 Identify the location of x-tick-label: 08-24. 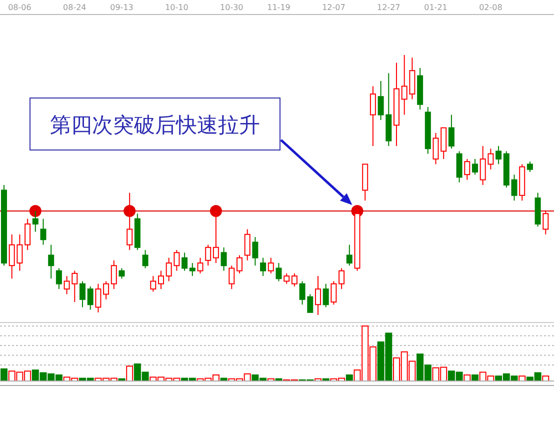
(74, 7).